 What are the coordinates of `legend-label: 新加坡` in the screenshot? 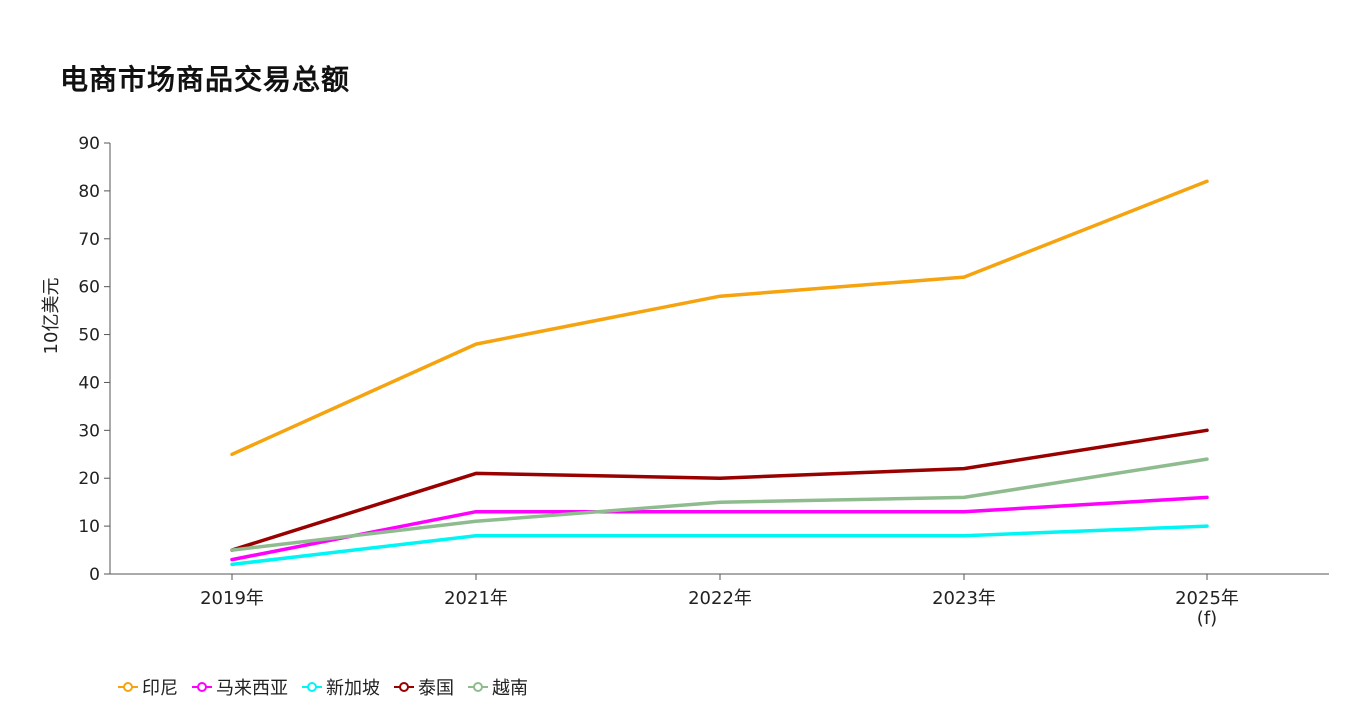 It's located at (353, 688).